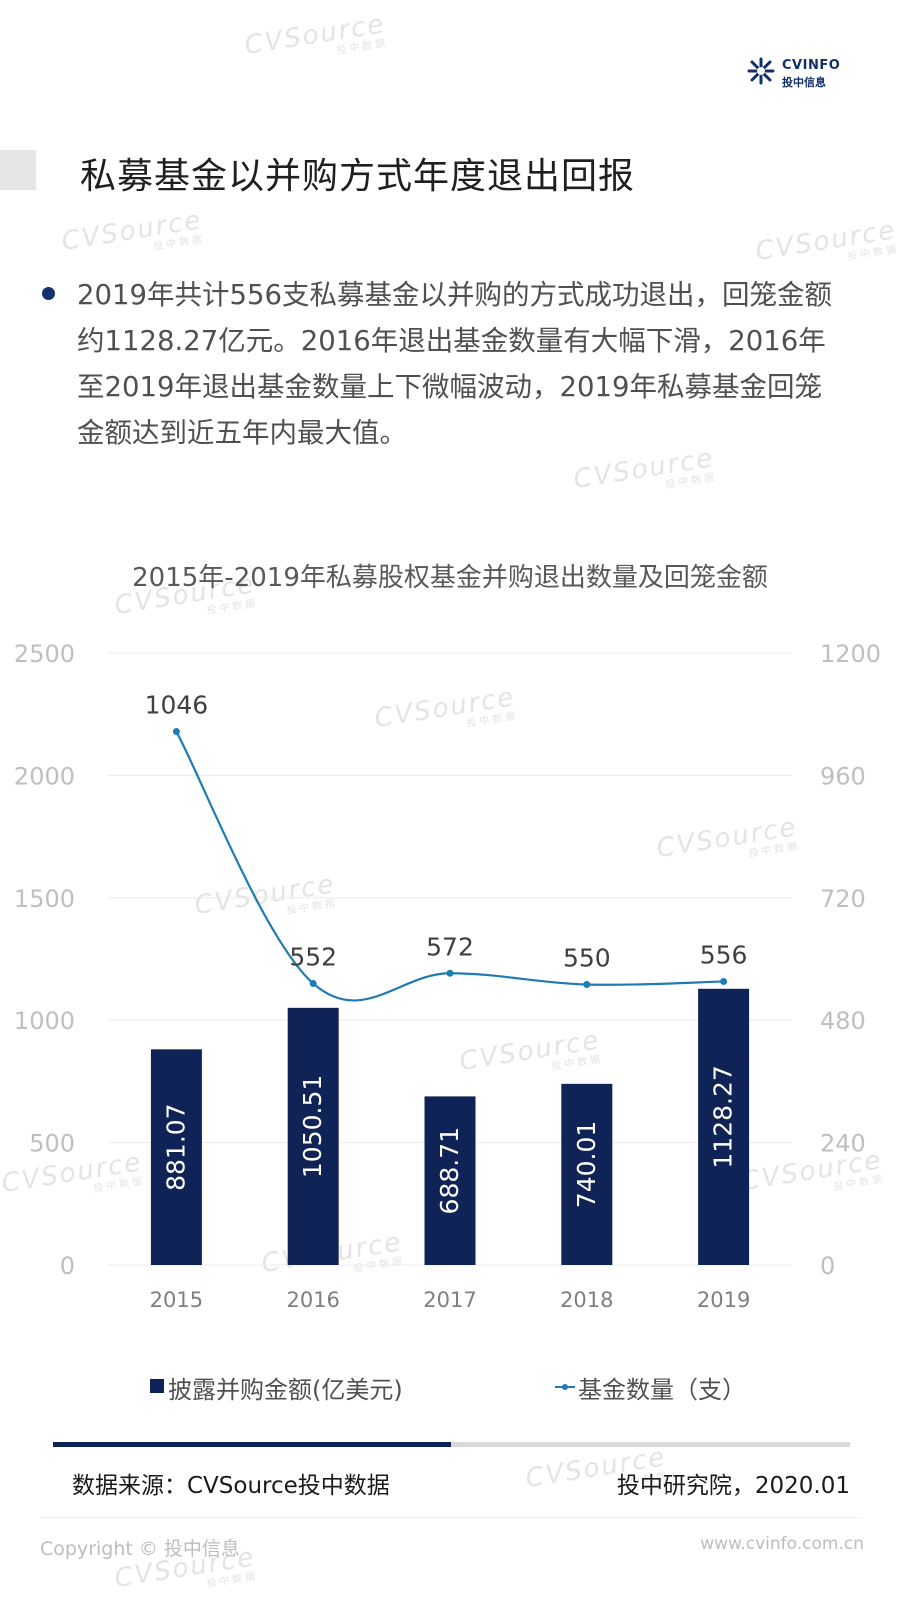  I want to click on y-left-tick-label: 1000, so click(44, 1021).